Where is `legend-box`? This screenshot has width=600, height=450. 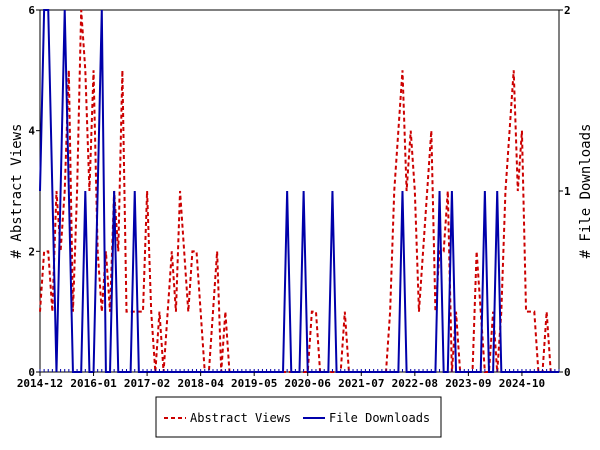 legend-box is located at coordinates (298, 417).